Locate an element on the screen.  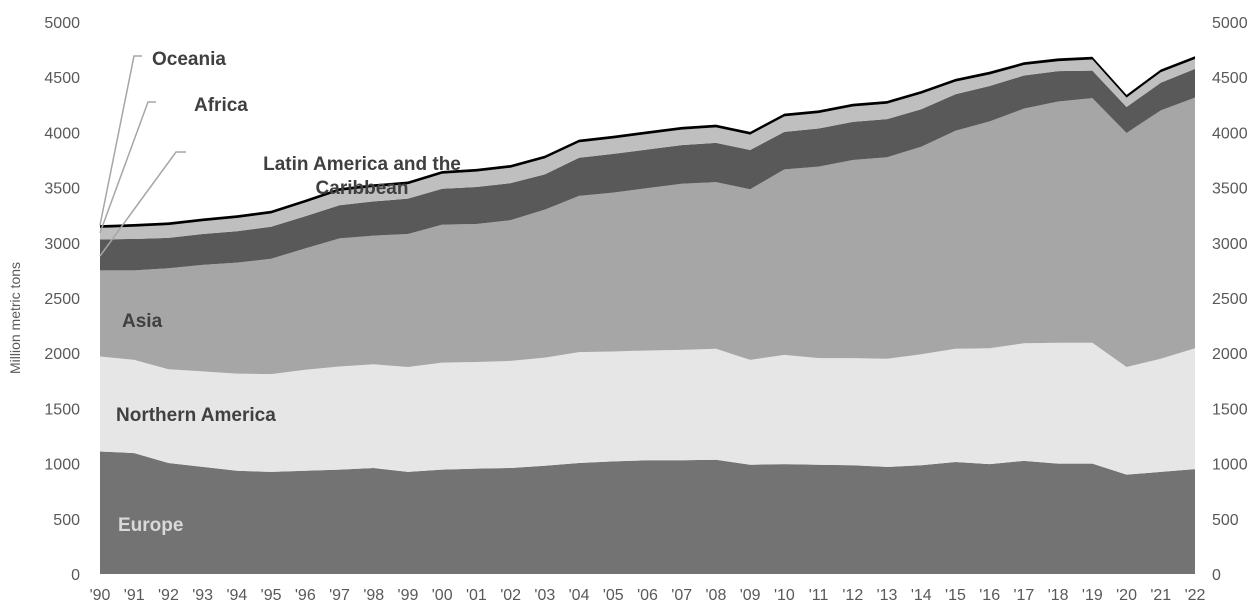
x-tick: '97 is located at coordinates (339, 595).